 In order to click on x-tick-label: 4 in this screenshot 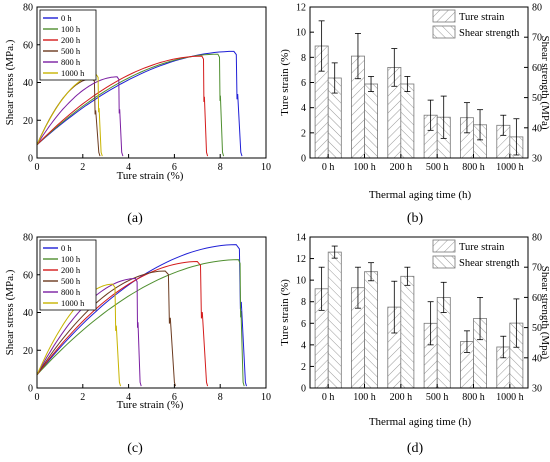, I will do `click(128, 167)`.